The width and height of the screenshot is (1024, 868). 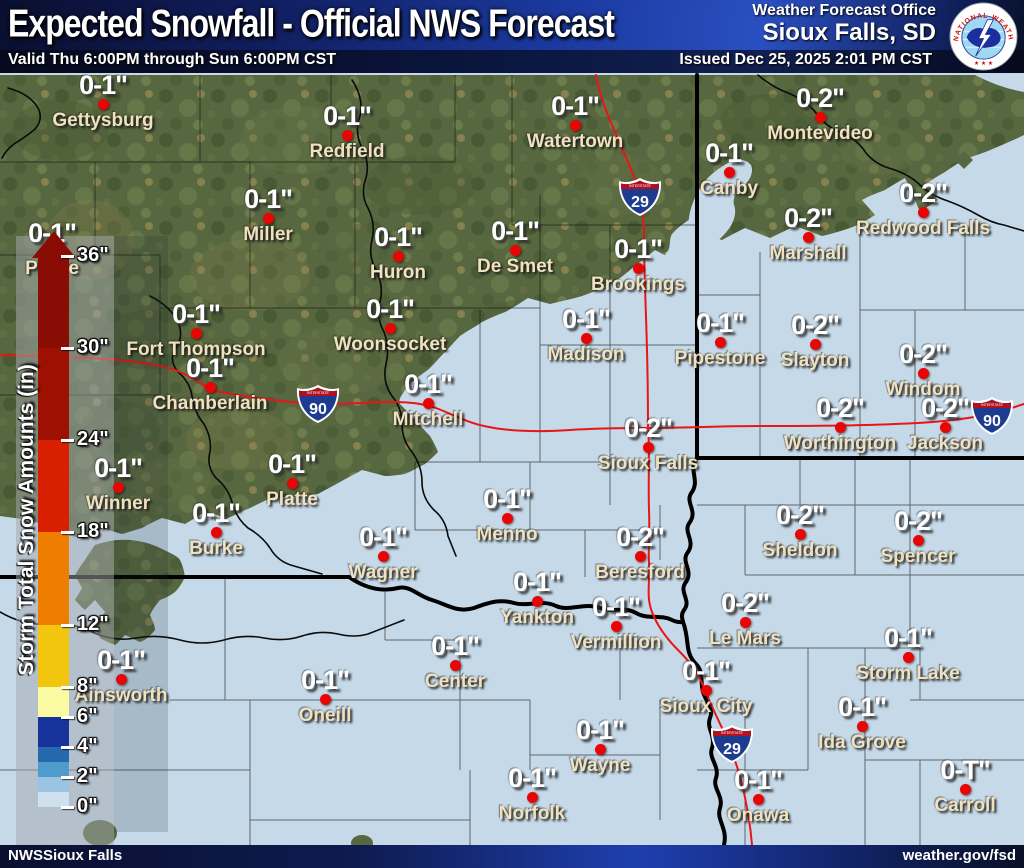 I want to click on city-name: Sioux Falls, so click(x=648, y=463).